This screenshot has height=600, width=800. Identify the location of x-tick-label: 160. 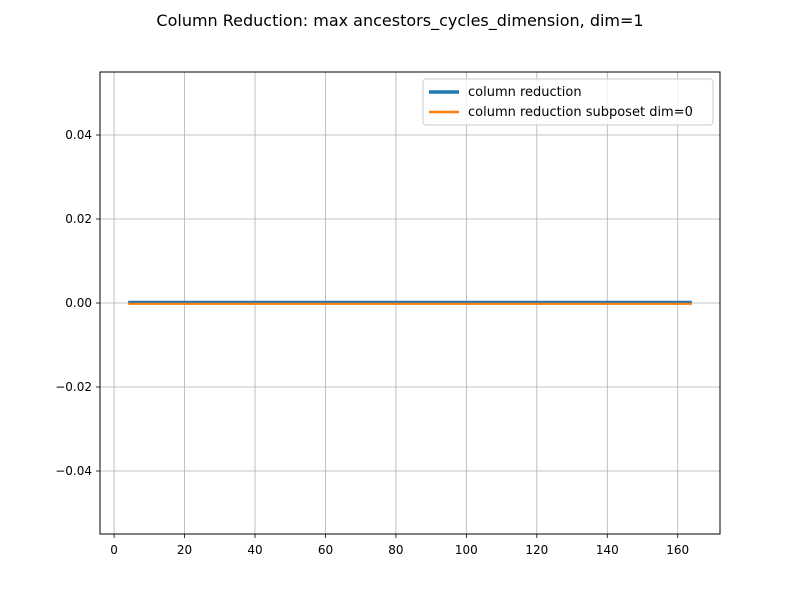
(677, 550).